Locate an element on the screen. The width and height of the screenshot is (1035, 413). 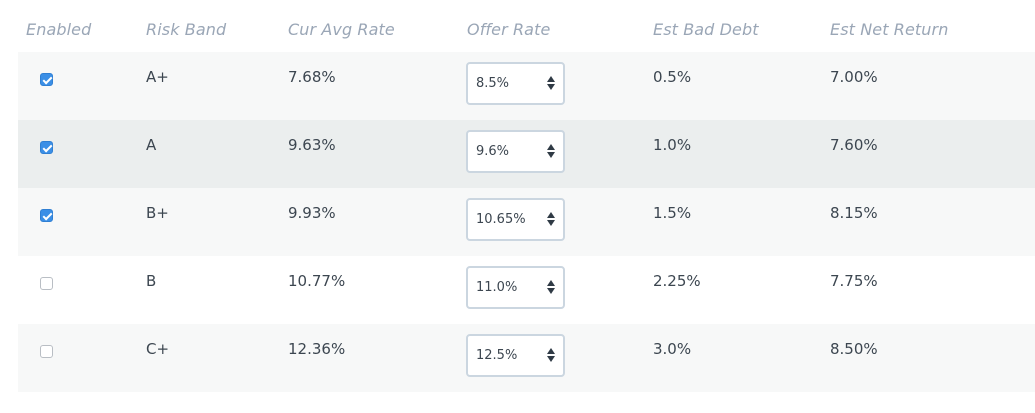
est-net-return-cell: 7.60% is located at coordinates (854, 145).